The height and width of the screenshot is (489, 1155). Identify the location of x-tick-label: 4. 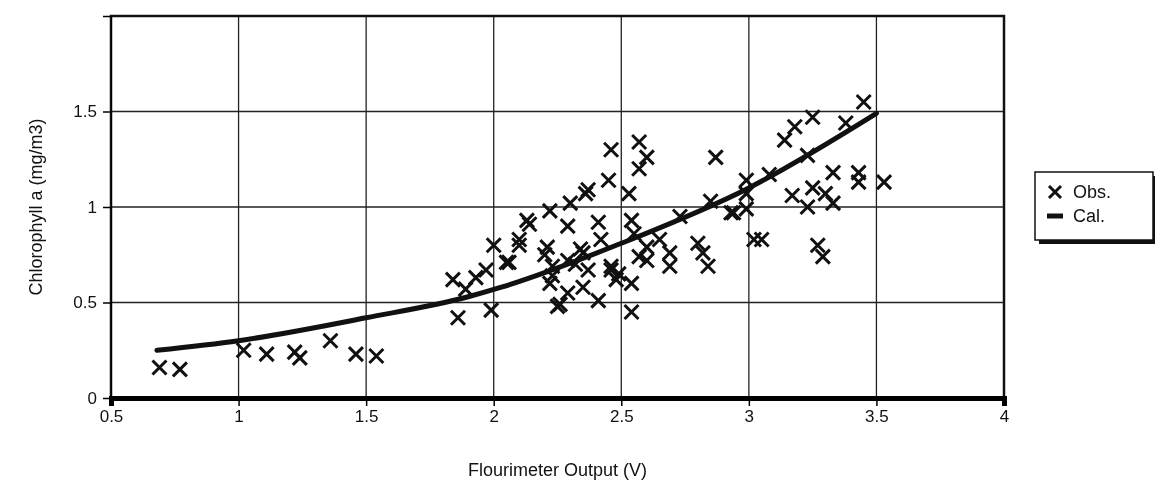
(1004, 417).